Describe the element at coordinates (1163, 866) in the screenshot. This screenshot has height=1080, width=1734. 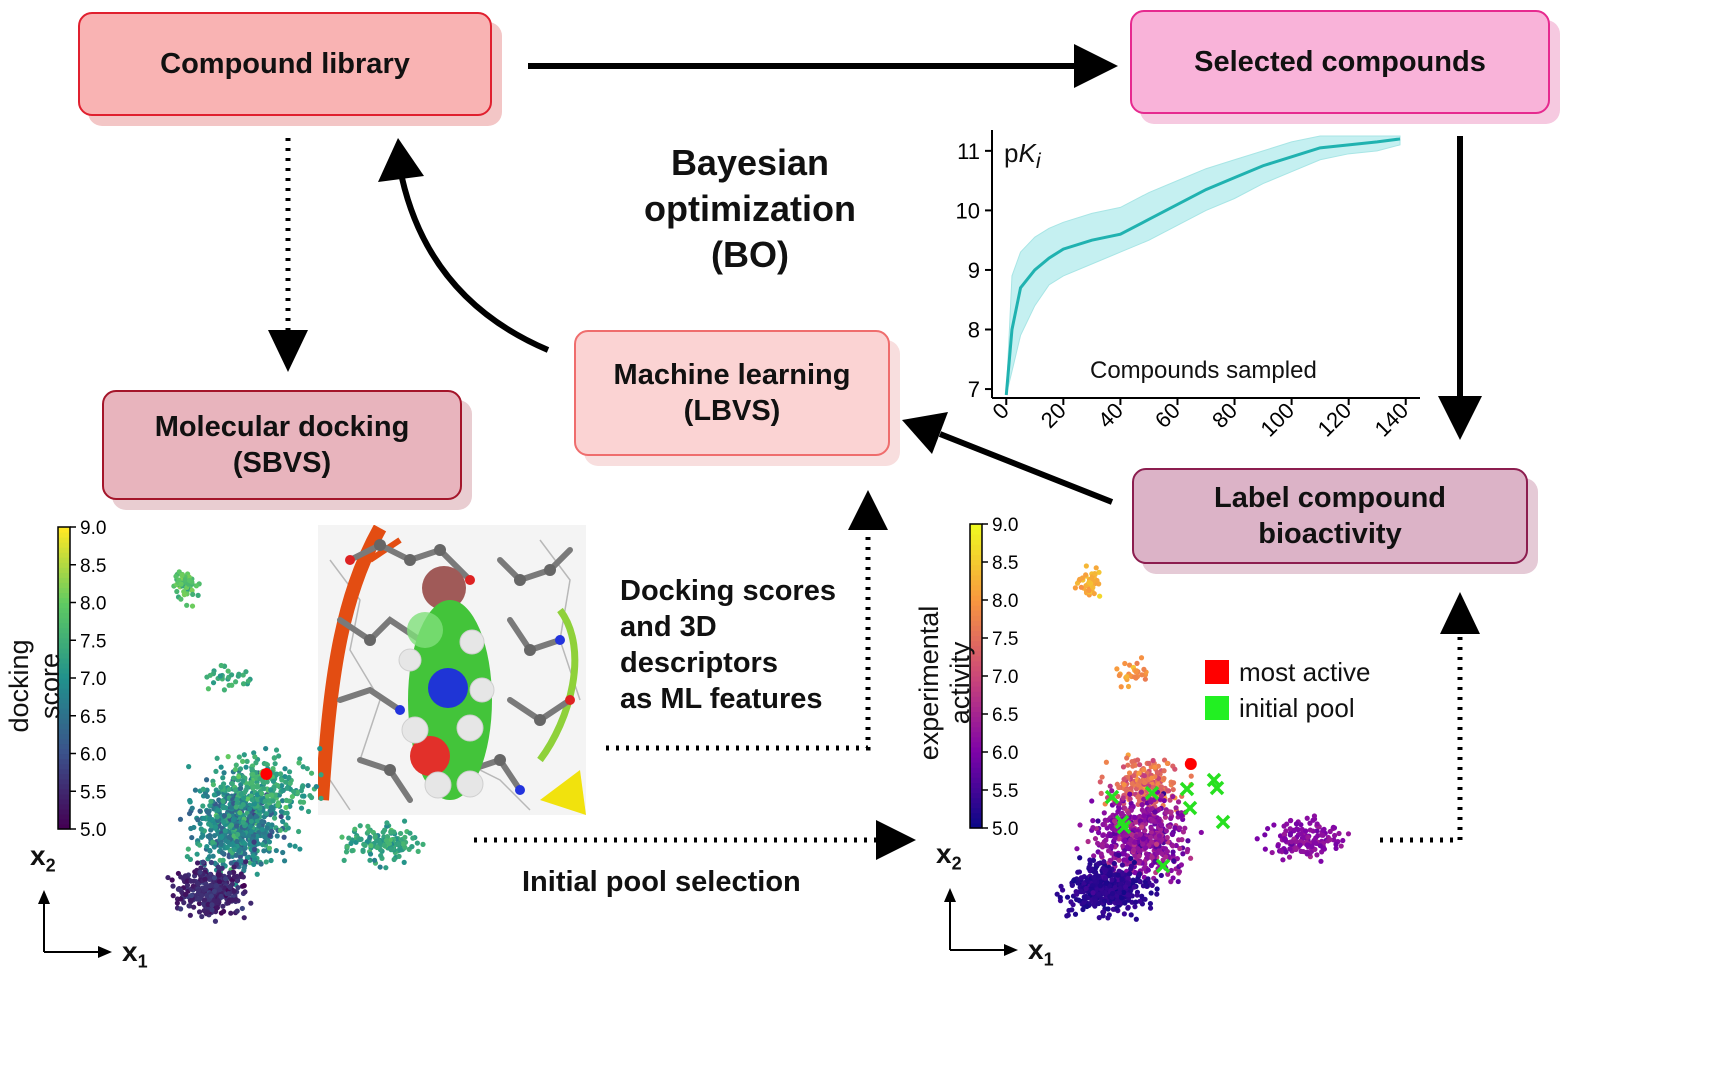
I see `initial-pool-marker-stroke` at that location.